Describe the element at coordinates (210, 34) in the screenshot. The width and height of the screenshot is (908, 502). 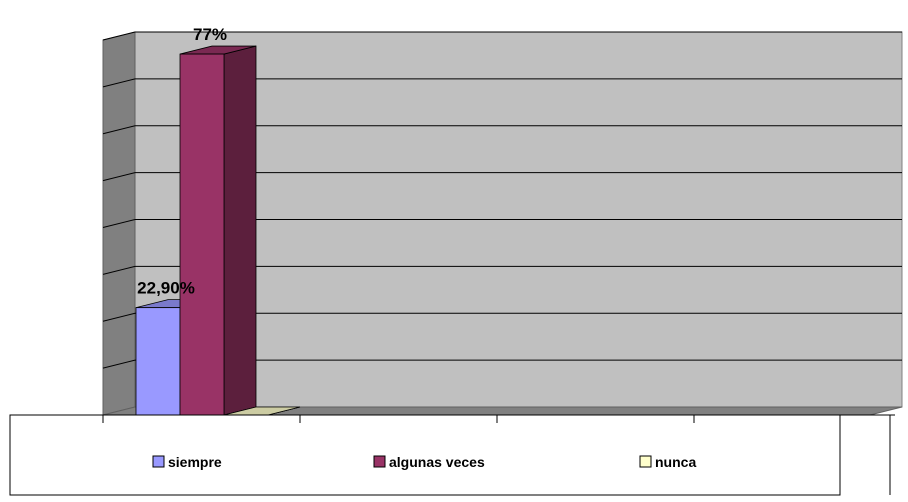
I see `data-label: 77%` at that location.